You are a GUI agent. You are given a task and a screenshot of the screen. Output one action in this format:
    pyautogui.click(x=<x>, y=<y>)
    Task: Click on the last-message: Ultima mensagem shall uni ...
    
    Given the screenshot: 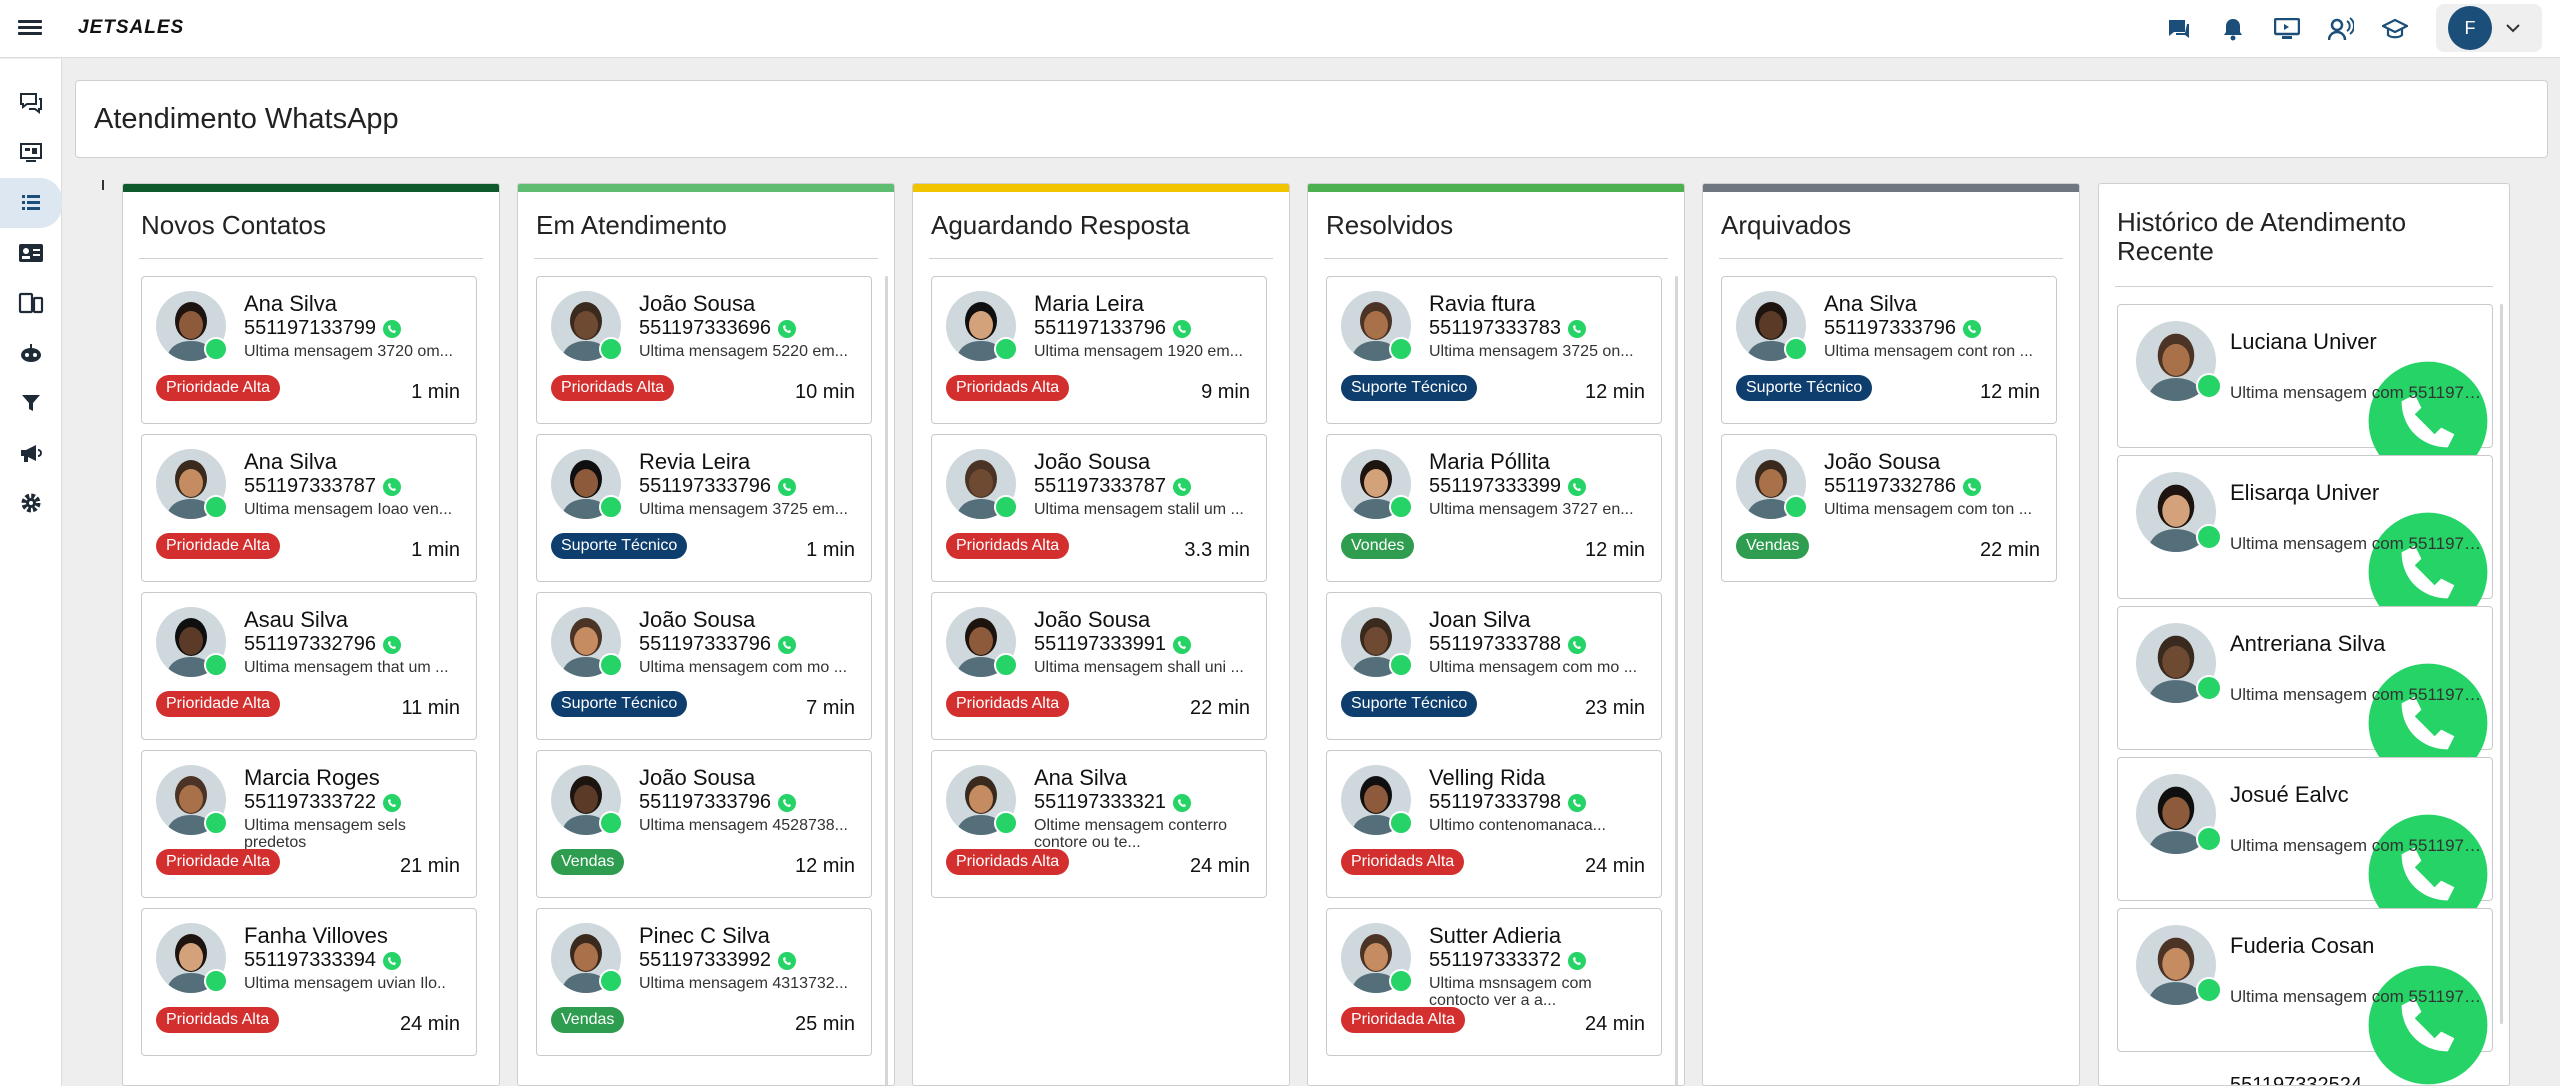 What is the action you would take?
    pyautogui.click(x=1139, y=667)
    